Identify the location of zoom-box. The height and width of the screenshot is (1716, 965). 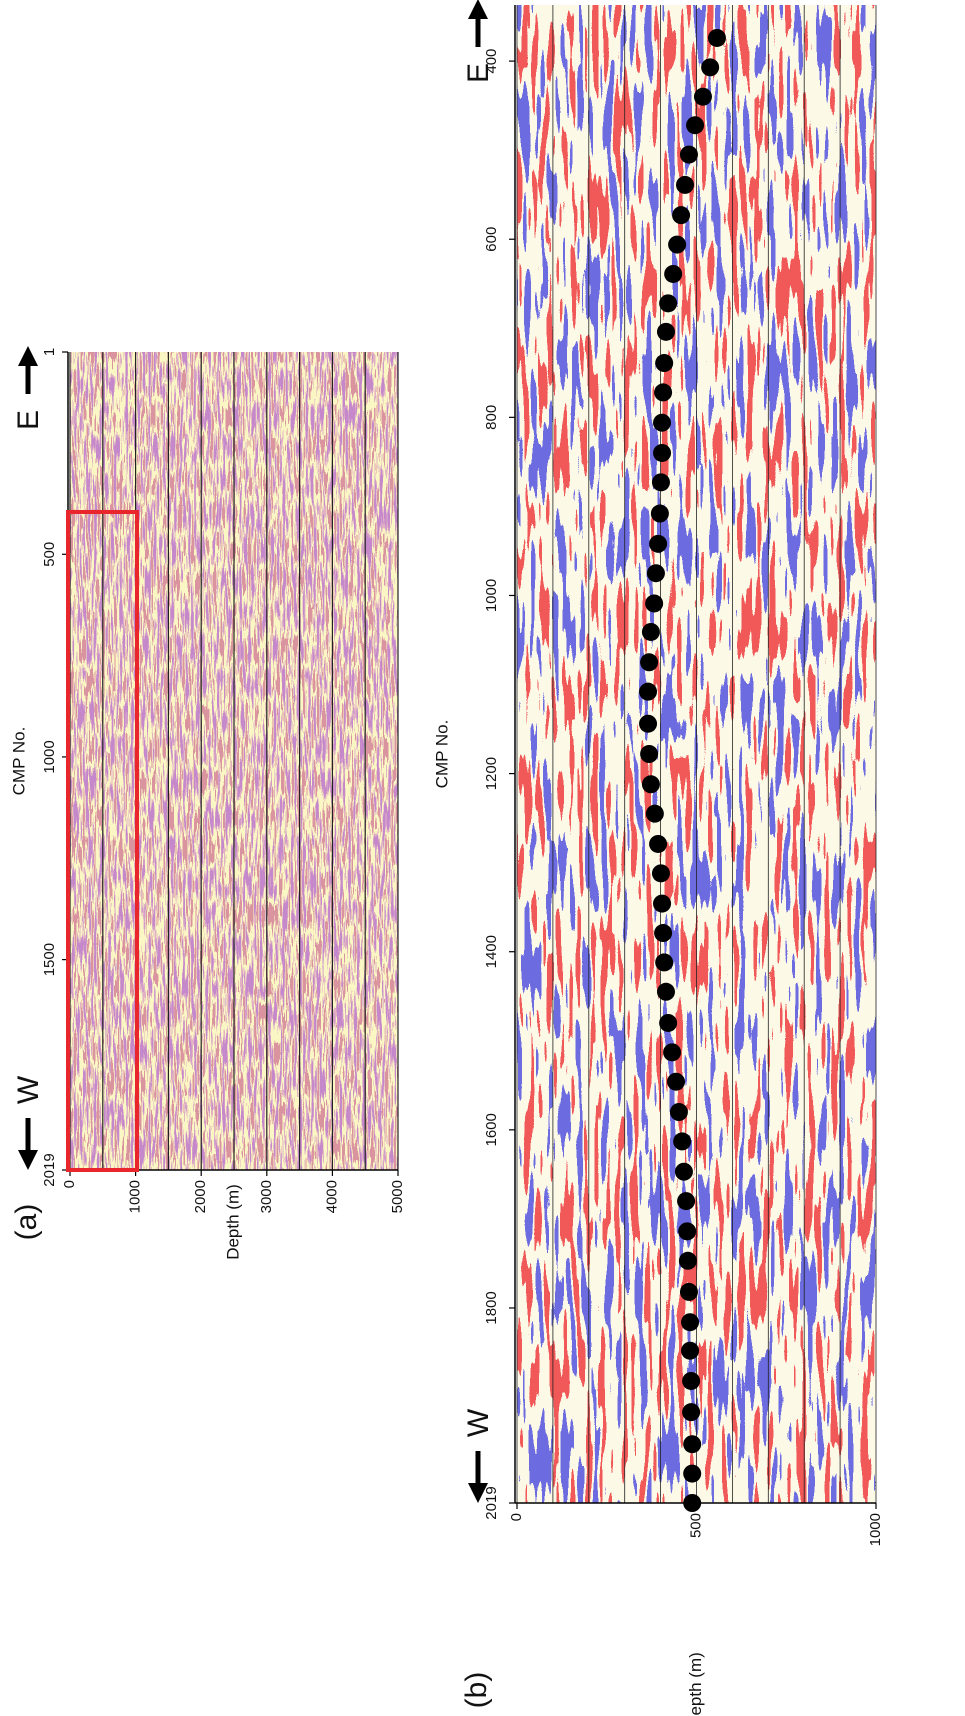
(102, 841).